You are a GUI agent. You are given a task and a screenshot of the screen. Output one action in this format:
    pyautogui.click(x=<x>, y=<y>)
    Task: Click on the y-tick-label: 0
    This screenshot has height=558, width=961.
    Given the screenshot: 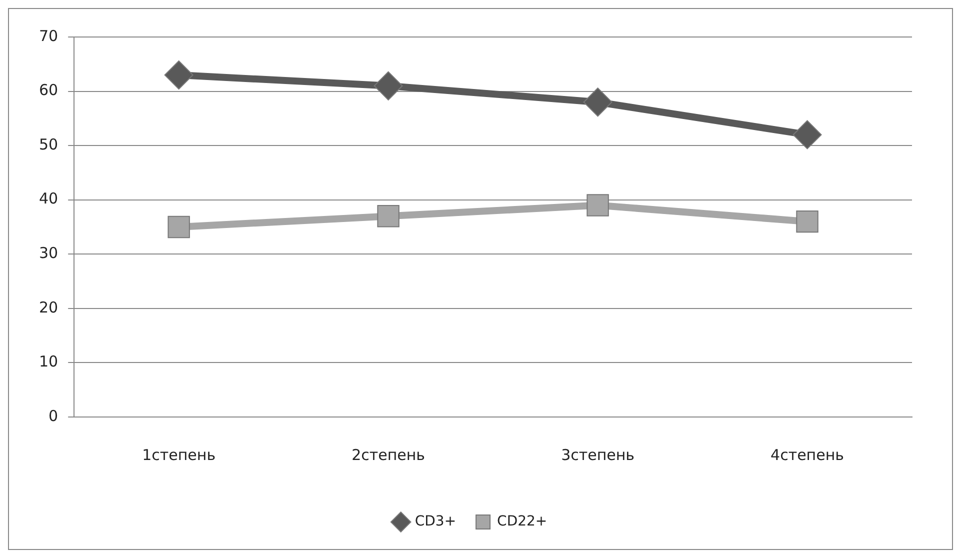 What is the action you would take?
    pyautogui.click(x=53, y=415)
    